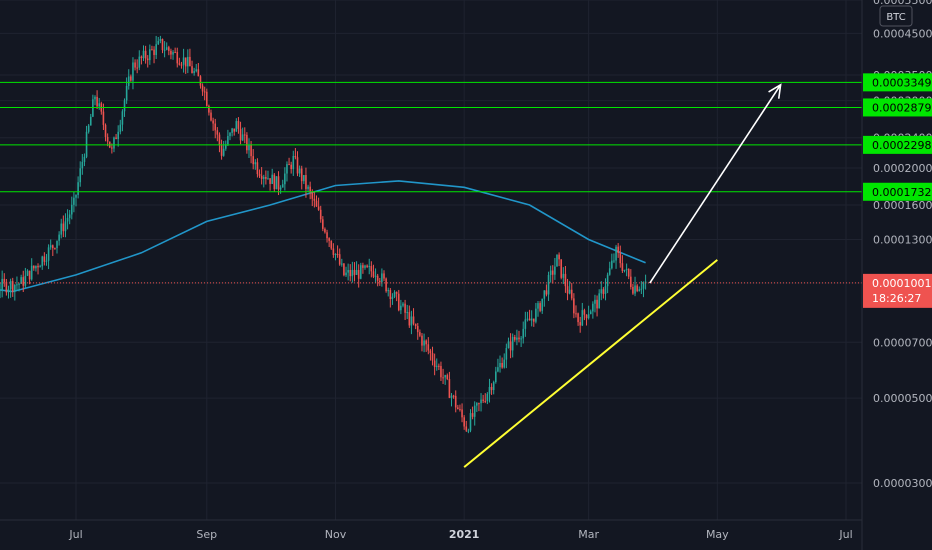 The width and height of the screenshot is (932, 550). Describe the element at coordinates (460, 534) in the screenshot. I see `time-axis: Jul Sep Nov 2021 Mar May Jul` at that location.